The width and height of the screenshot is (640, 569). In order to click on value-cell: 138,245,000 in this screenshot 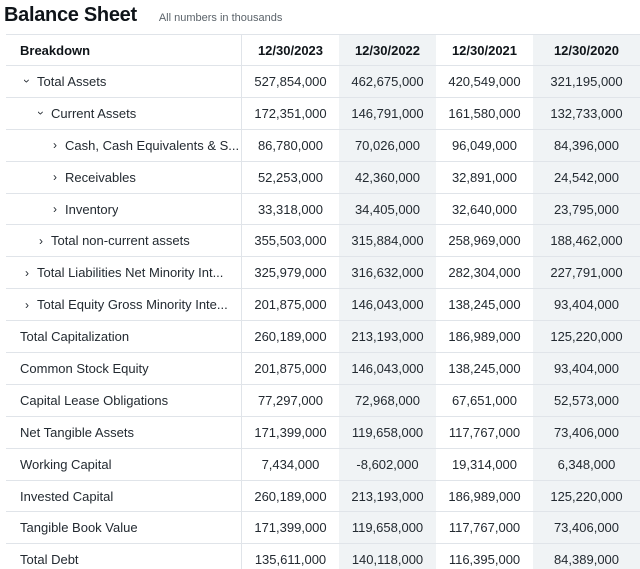, I will do `click(484, 305)`.